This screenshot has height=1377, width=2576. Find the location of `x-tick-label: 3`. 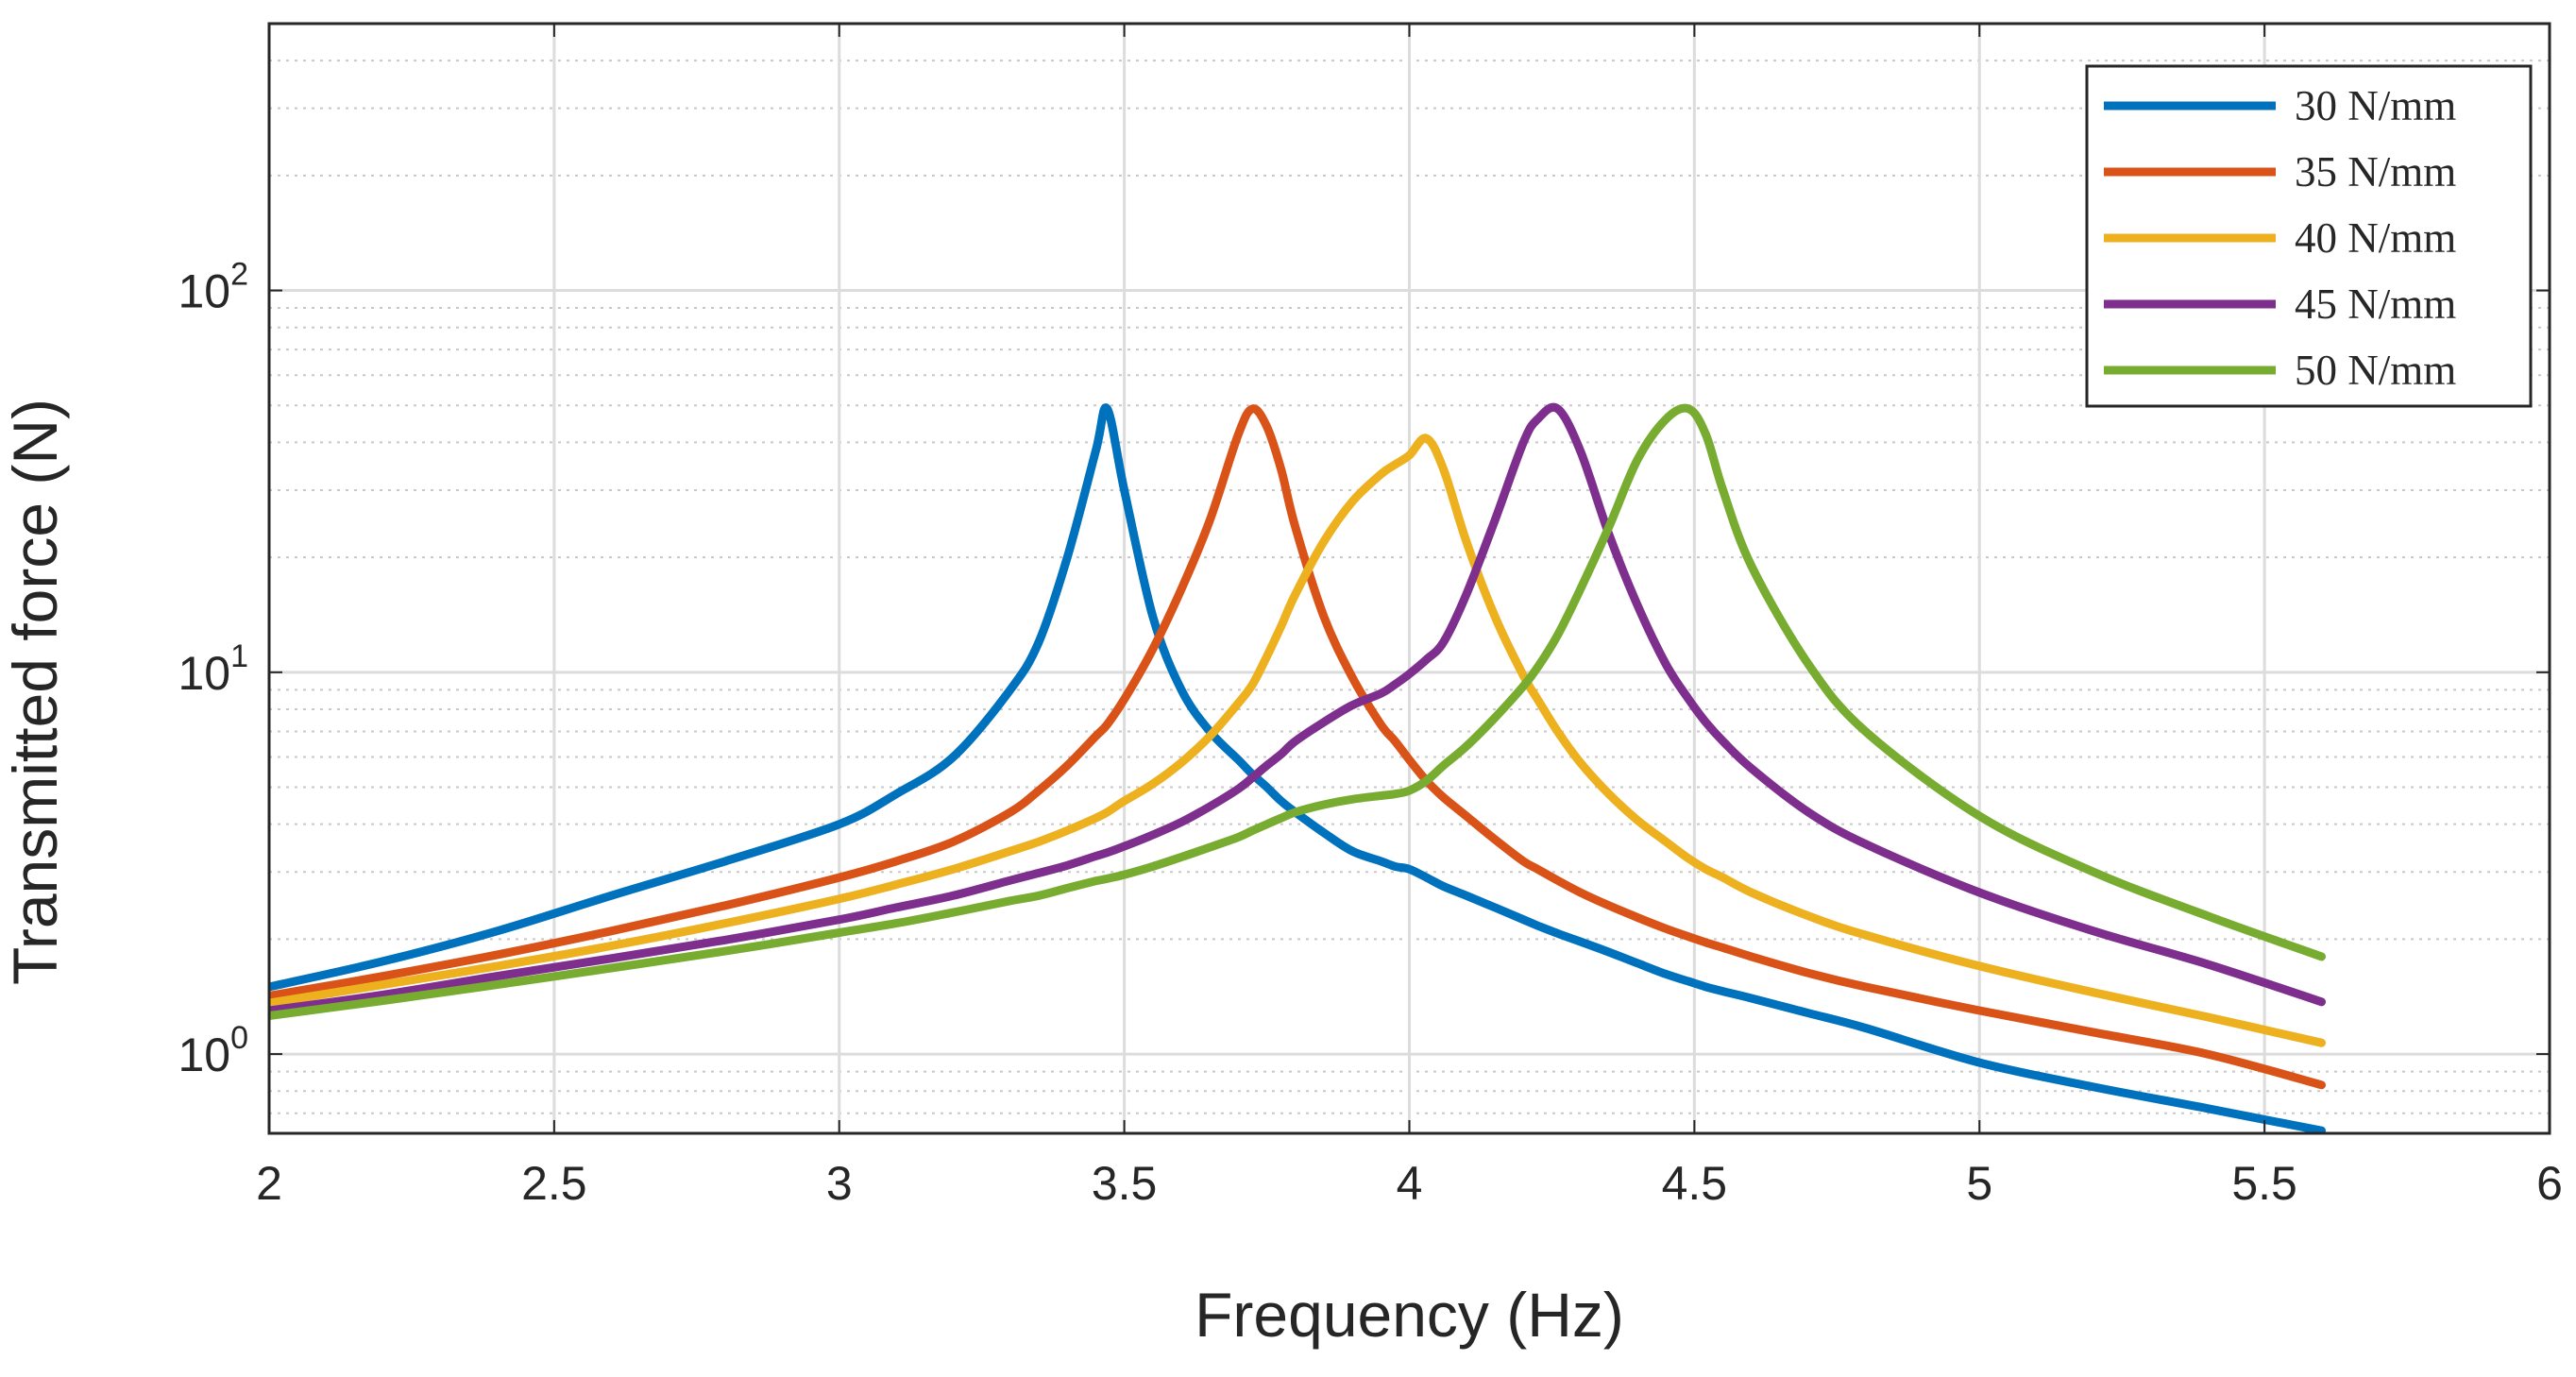

x-tick-label: 3 is located at coordinates (839, 1183).